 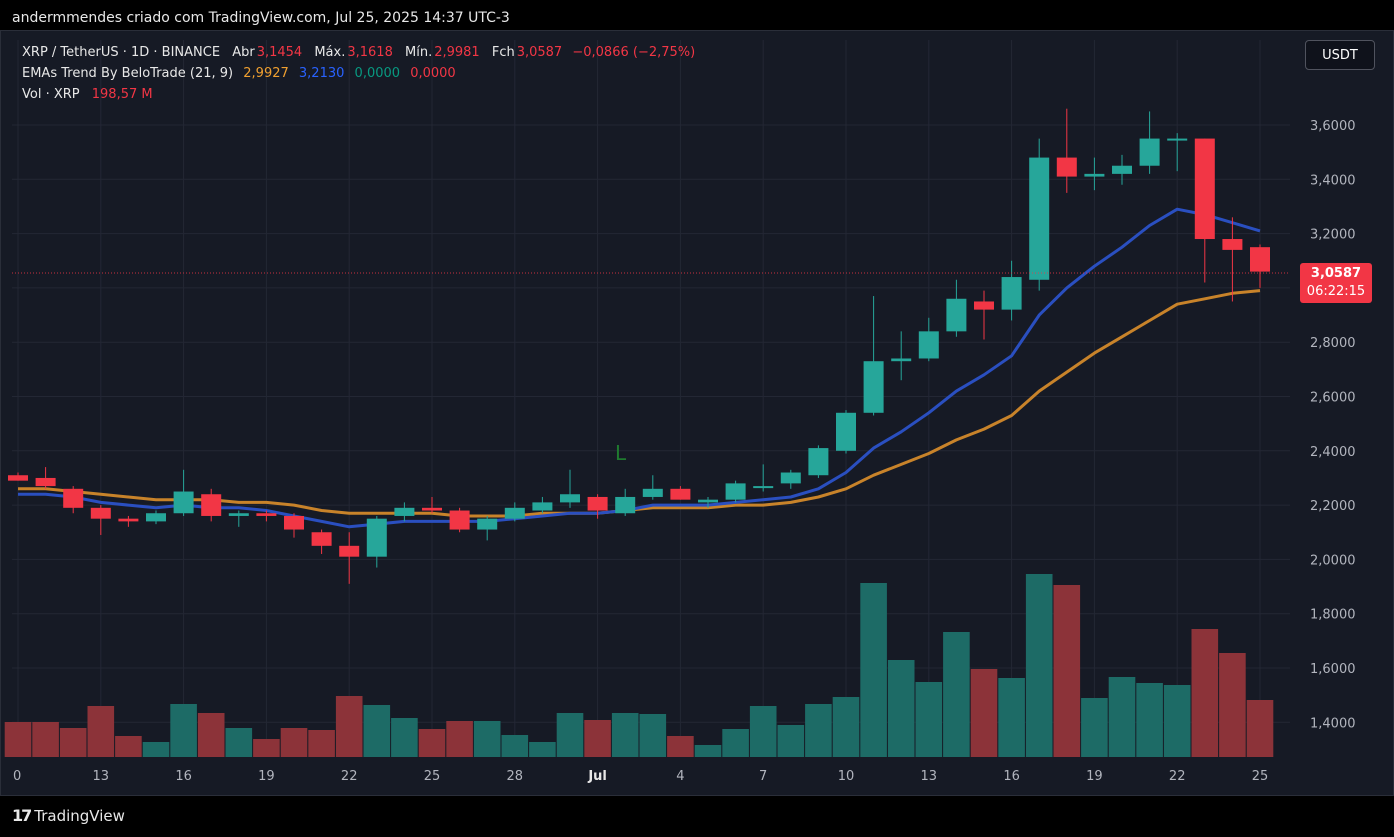 I want to click on ema21-value: 2,9927, so click(x=266, y=73).